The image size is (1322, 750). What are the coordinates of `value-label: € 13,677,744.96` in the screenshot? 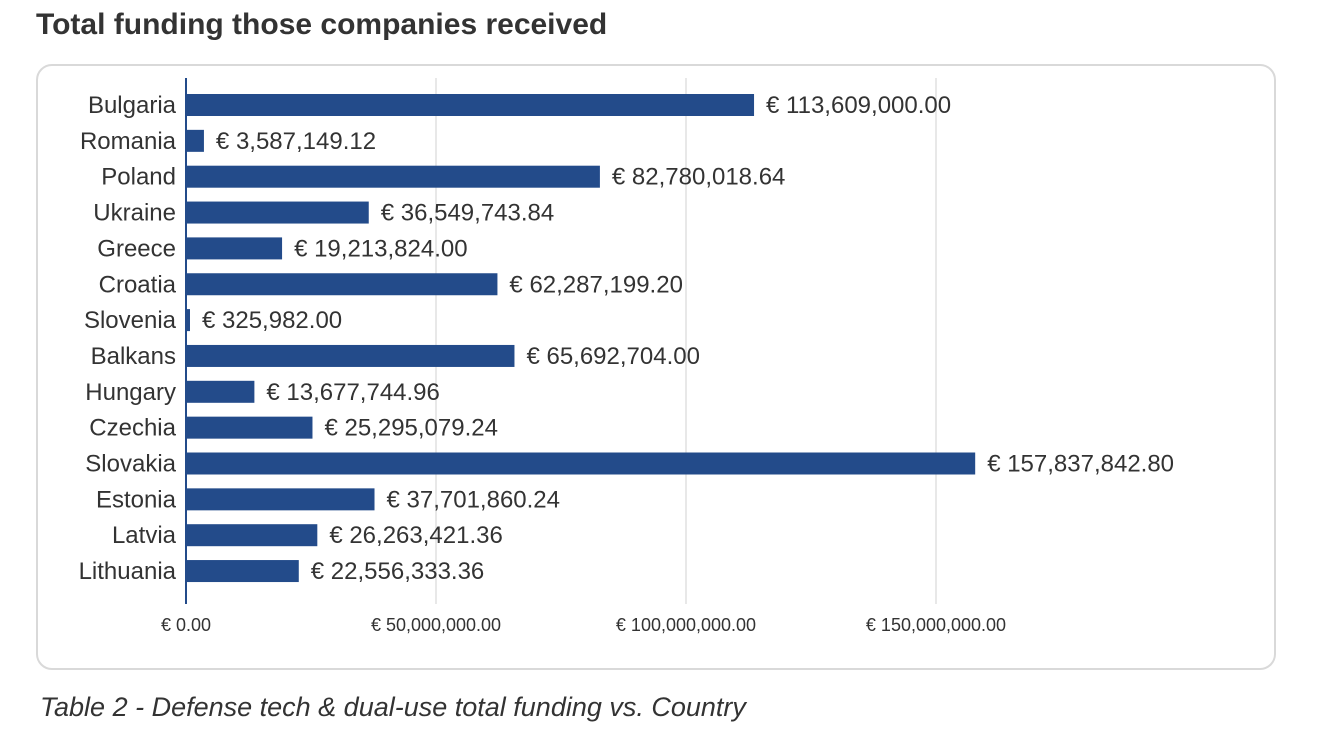 It's located at (353, 392).